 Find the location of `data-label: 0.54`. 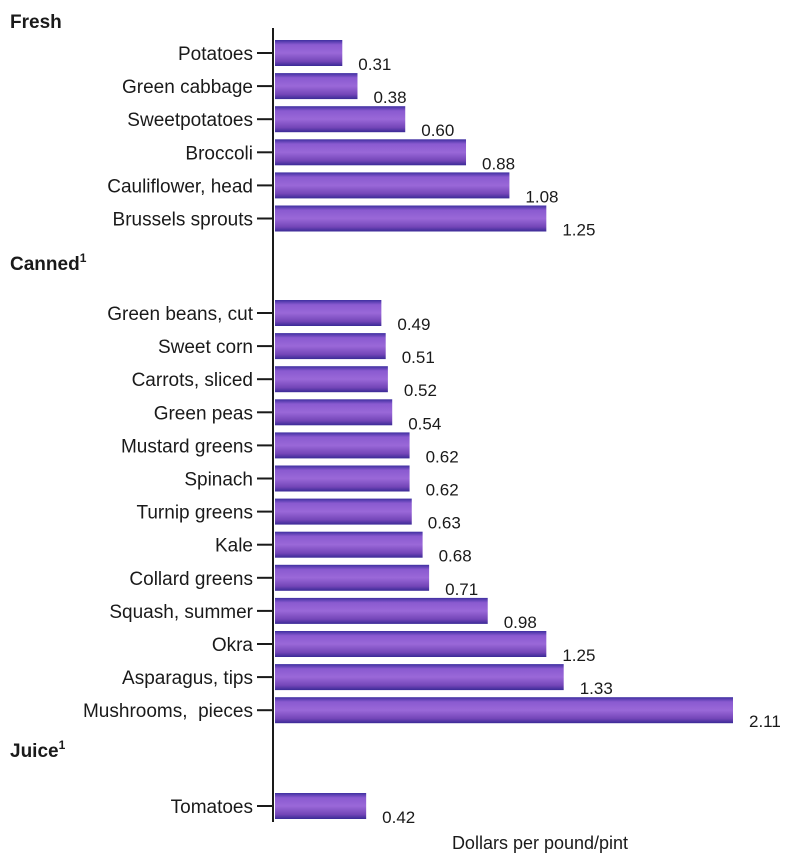

data-label: 0.54 is located at coordinates (424, 423).